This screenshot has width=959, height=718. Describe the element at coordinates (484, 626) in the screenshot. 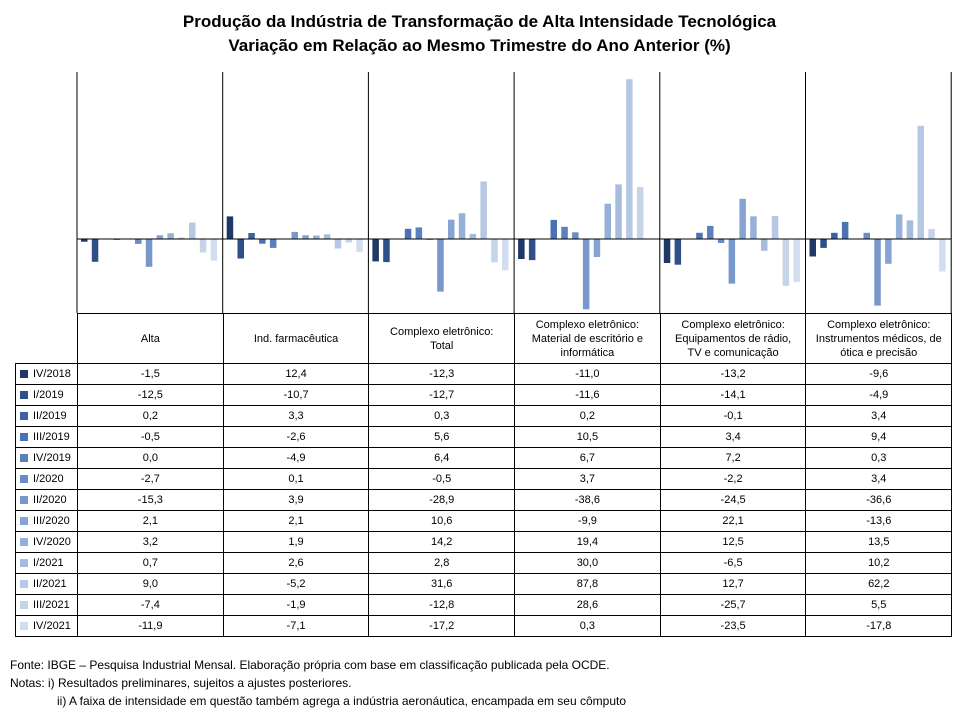

I see `table-row: IV/2021 -11,9 -7,1 -17,2 0,3 -23,5 -17,8` at that location.